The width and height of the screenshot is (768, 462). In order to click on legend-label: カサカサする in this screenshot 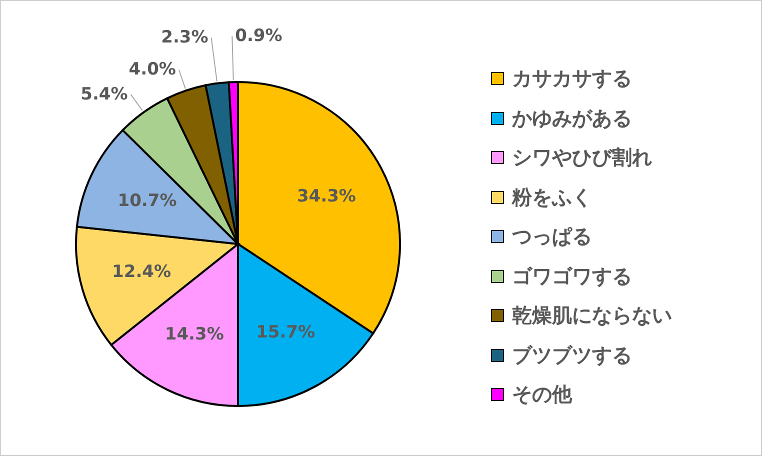, I will do `click(572, 78)`.